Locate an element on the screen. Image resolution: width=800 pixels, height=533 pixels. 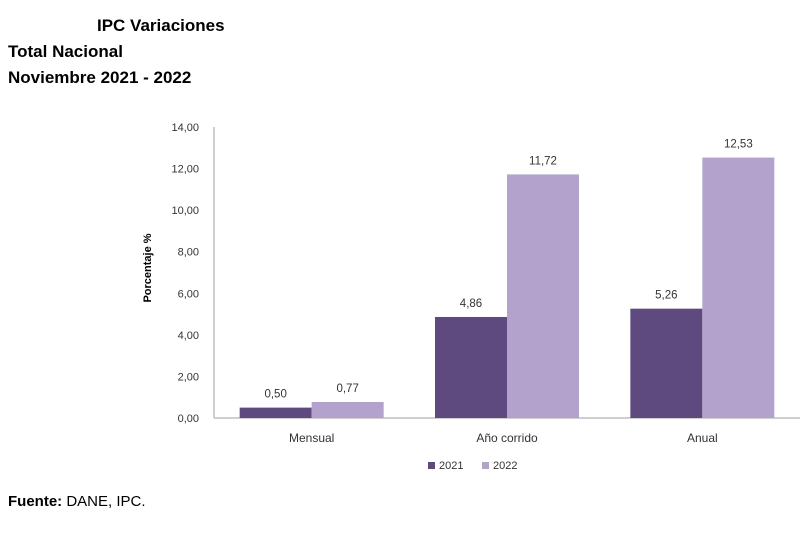
source-note: Fuente: DANE, IPC. is located at coordinates (77, 501).